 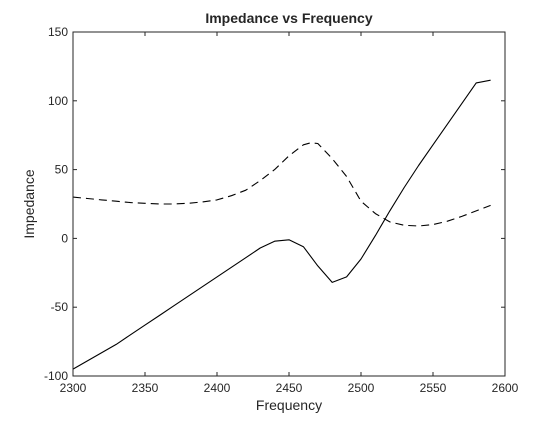 What do you see at coordinates (361, 388) in the screenshot?
I see `x-tick-label: 2500` at bounding box center [361, 388].